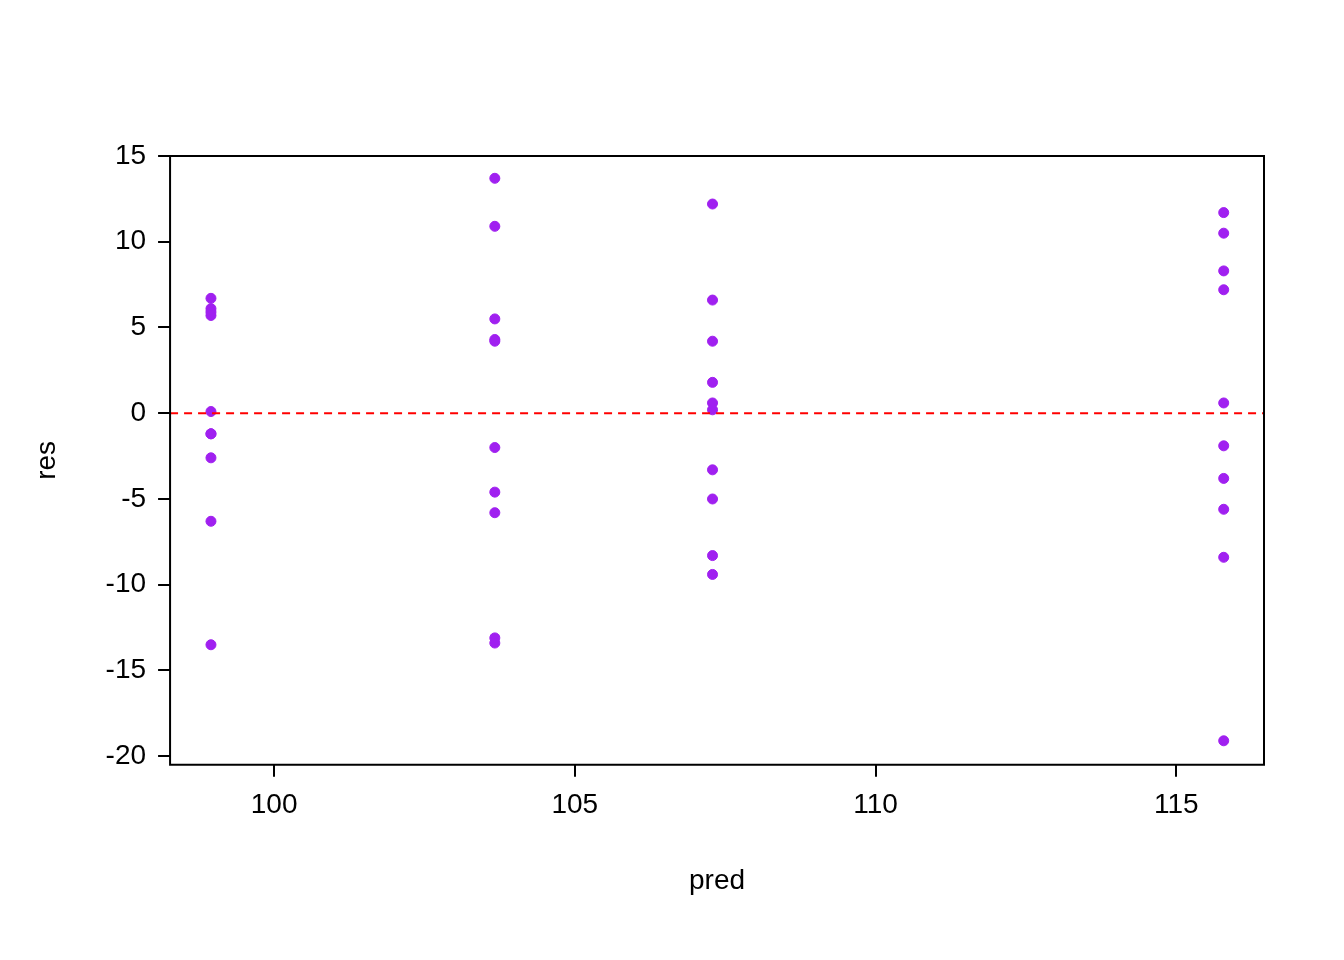  I want to click on x-tick-label: 115, so click(1176, 804).